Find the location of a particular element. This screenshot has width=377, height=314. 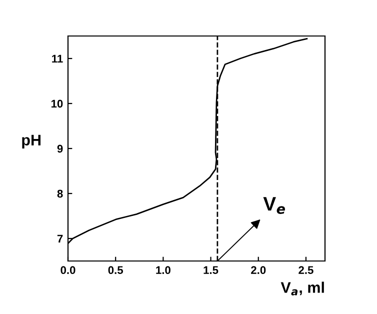

y-tick-label: 10 is located at coordinates (57, 104).